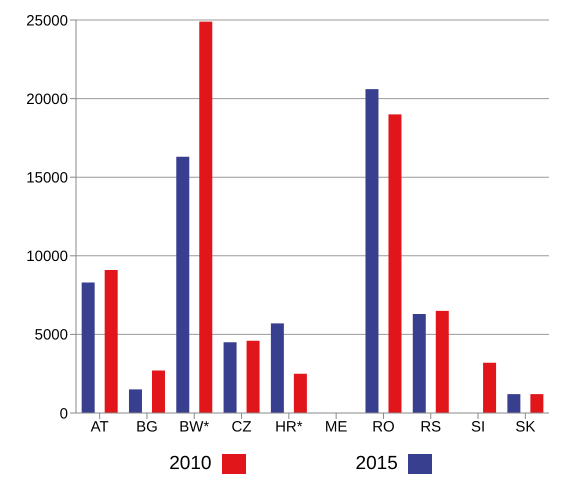 This screenshot has width=561, height=495. Describe the element at coordinates (289, 427) in the screenshot. I see `x-tick-label: HR*` at that location.